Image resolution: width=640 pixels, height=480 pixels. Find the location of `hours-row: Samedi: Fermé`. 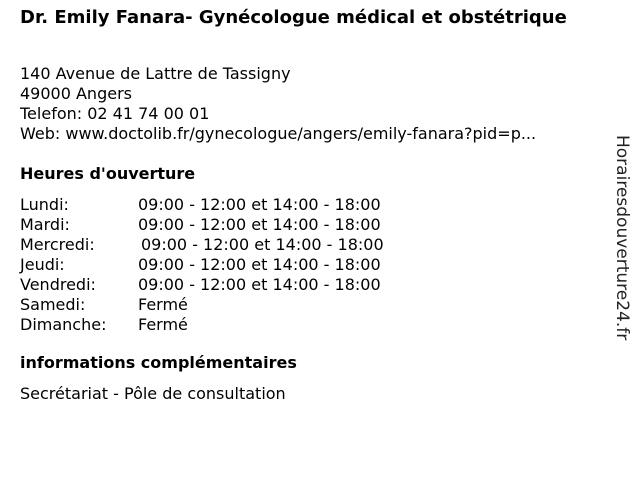

hours-row: Samedi: Fermé is located at coordinates (202, 305).